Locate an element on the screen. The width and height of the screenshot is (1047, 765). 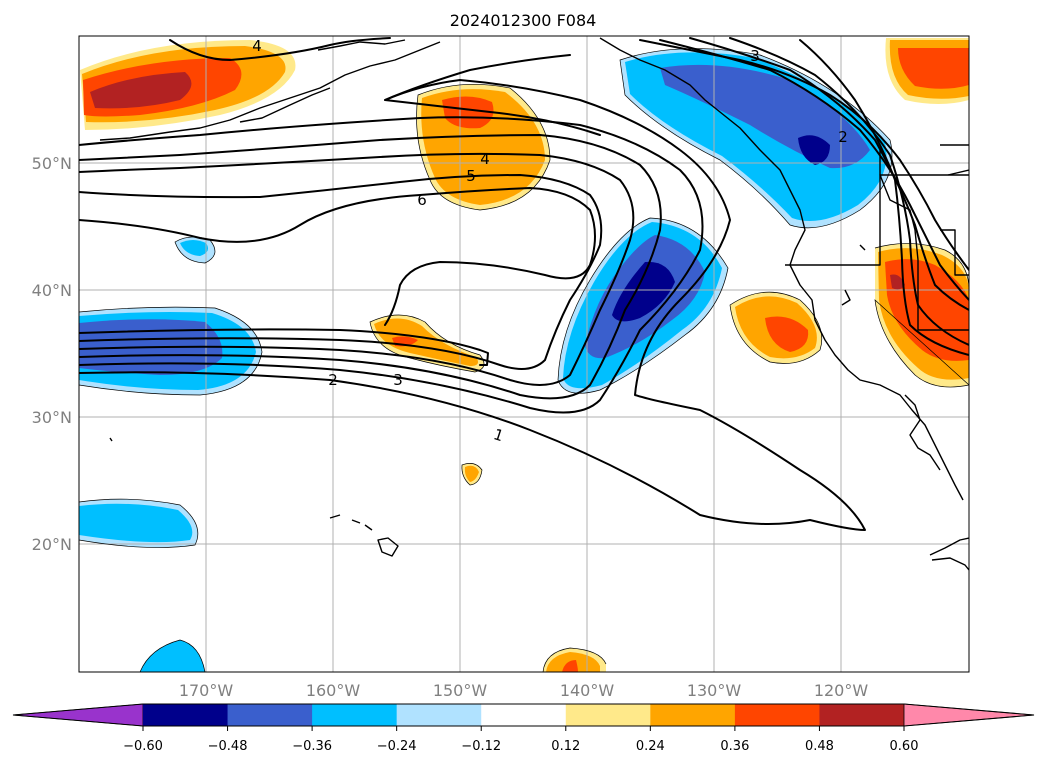
lon-label: 120°W is located at coordinates (841, 690).